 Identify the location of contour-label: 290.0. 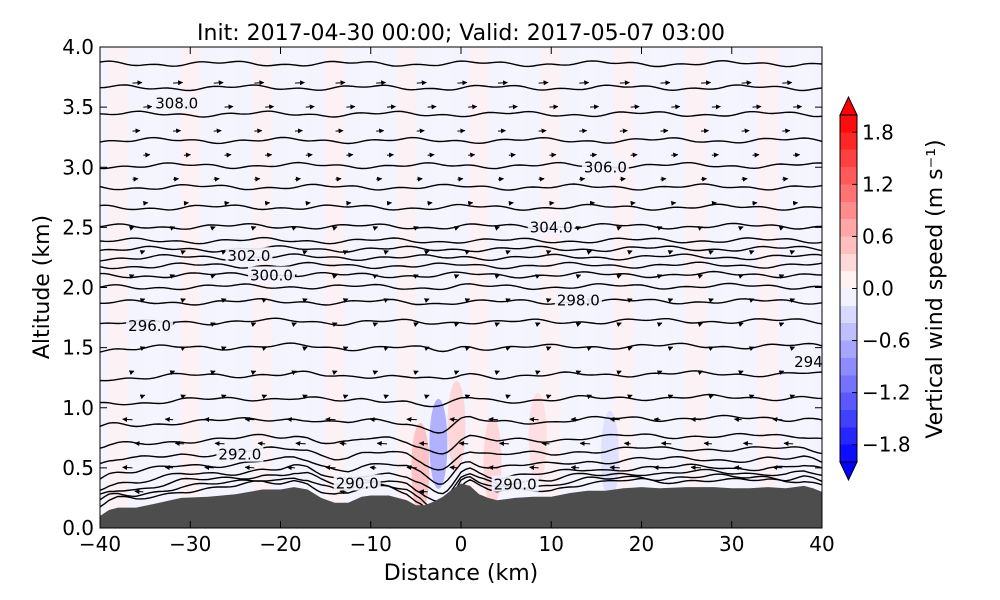
(515, 485).